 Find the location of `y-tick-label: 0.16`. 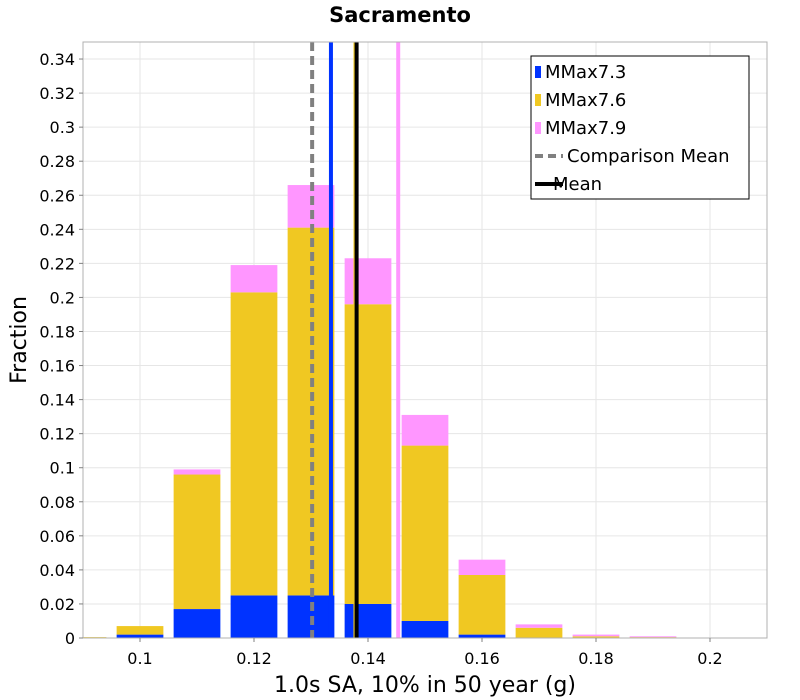

y-tick-label: 0.16 is located at coordinates (57, 366).